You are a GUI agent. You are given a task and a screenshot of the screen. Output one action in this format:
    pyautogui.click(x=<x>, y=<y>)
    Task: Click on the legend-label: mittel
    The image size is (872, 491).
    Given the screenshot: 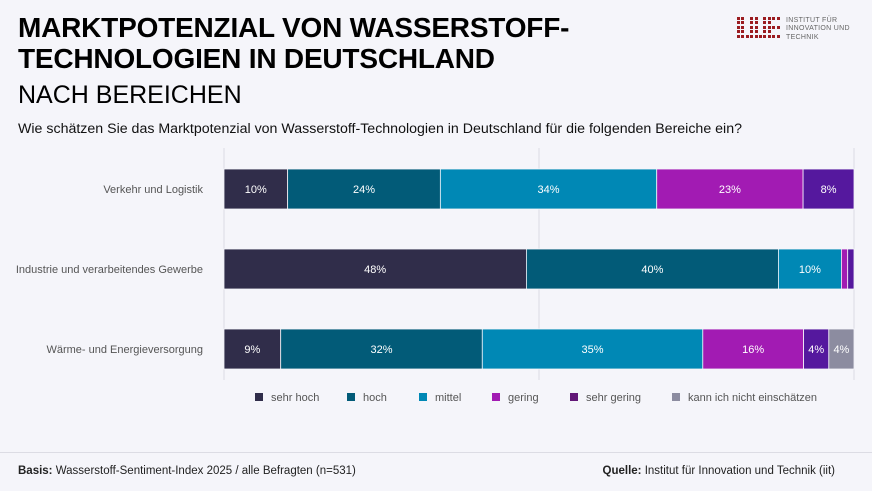 What is the action you would take?
    pyautogui.click(x=448, y=398)
    